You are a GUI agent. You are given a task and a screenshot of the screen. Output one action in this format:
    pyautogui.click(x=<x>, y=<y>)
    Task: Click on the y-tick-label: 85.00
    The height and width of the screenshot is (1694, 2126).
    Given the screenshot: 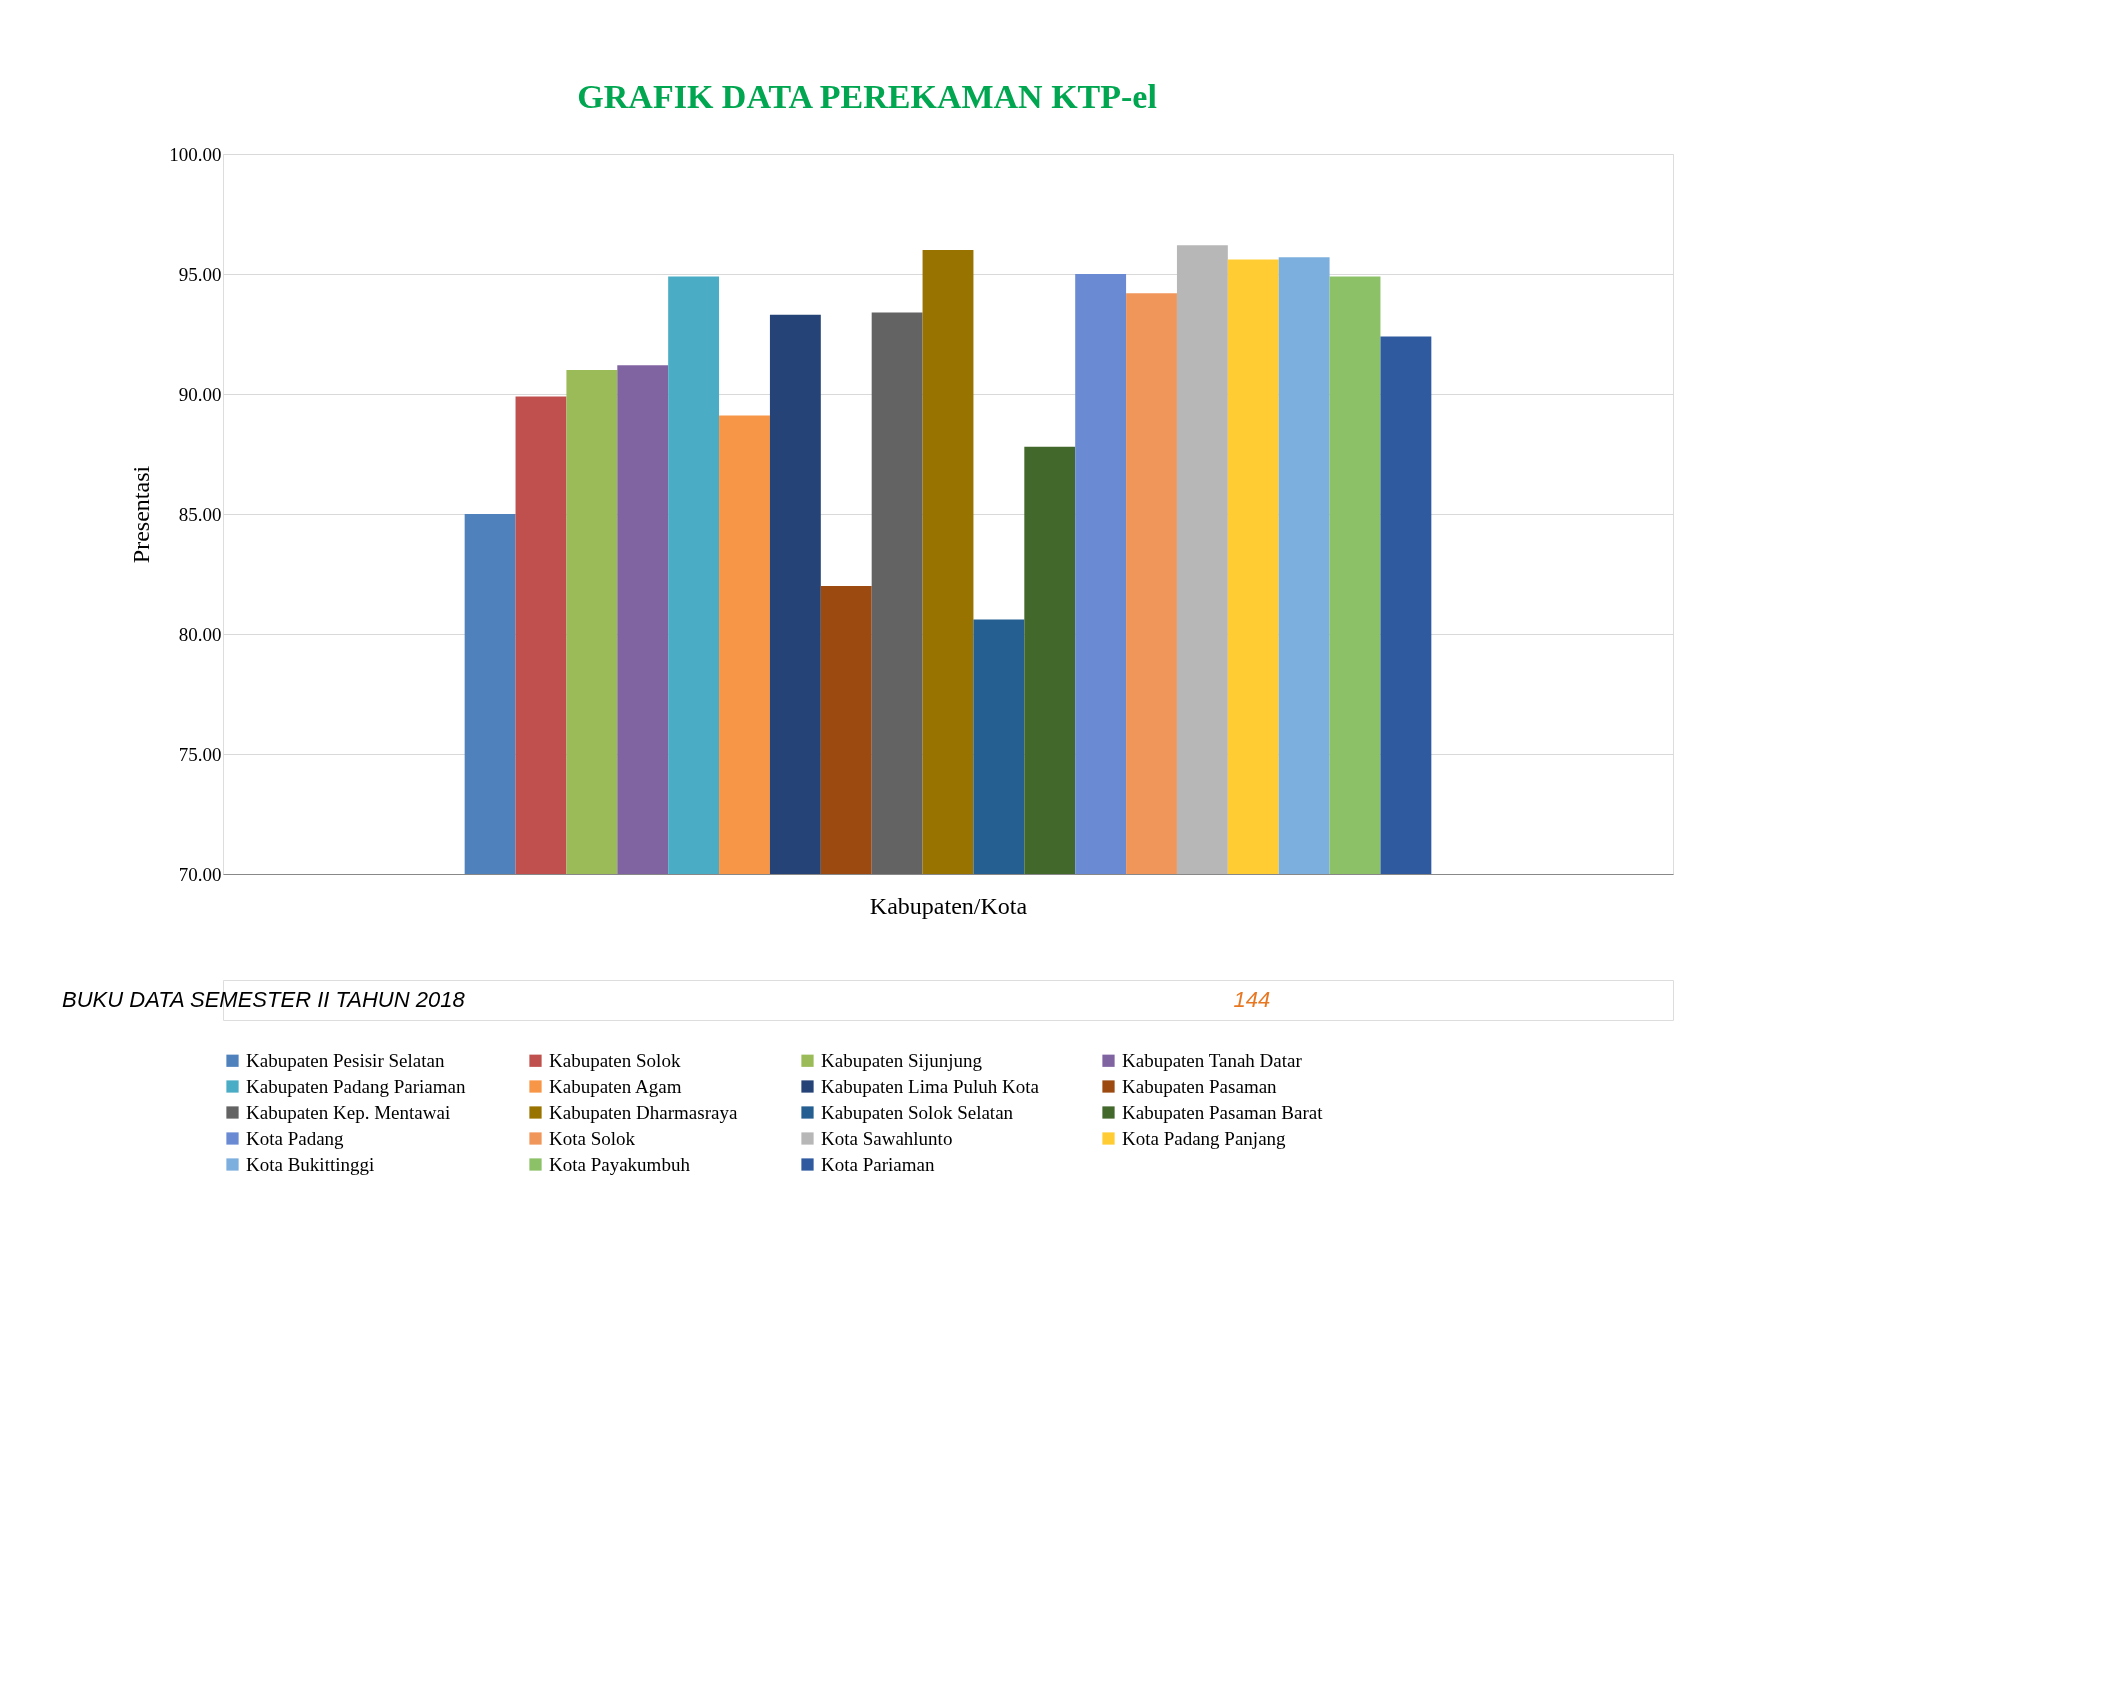 What is the action you would take?
    pyautogui.click(x=200, y=514)
    